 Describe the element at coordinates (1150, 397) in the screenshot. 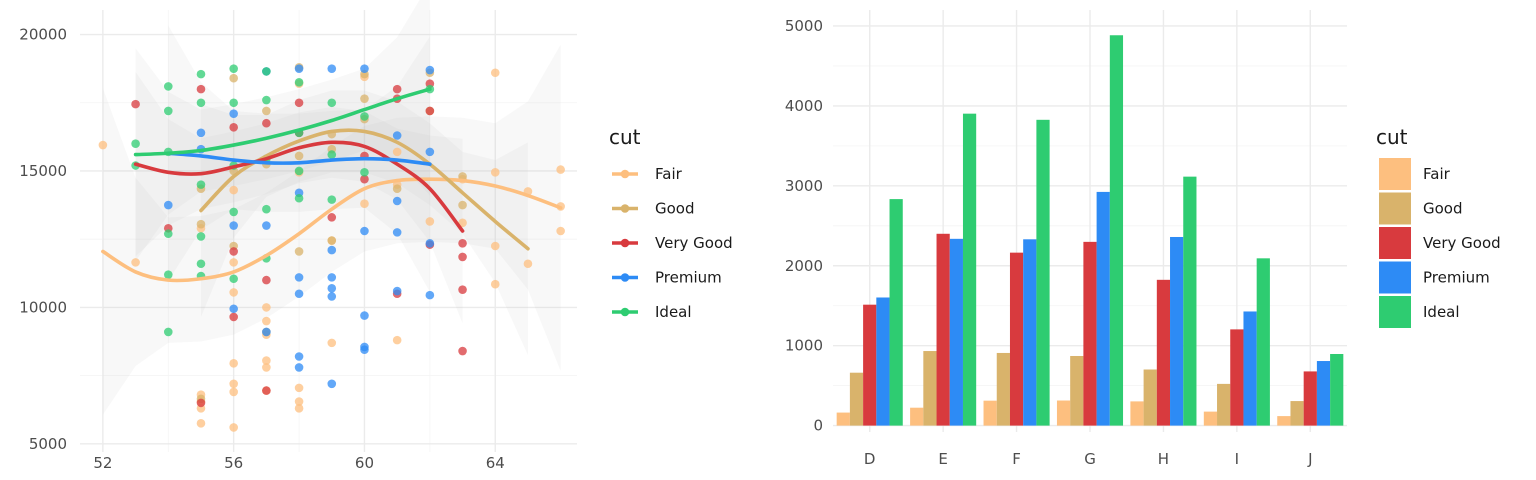

I see `bar-h-good` at that location.